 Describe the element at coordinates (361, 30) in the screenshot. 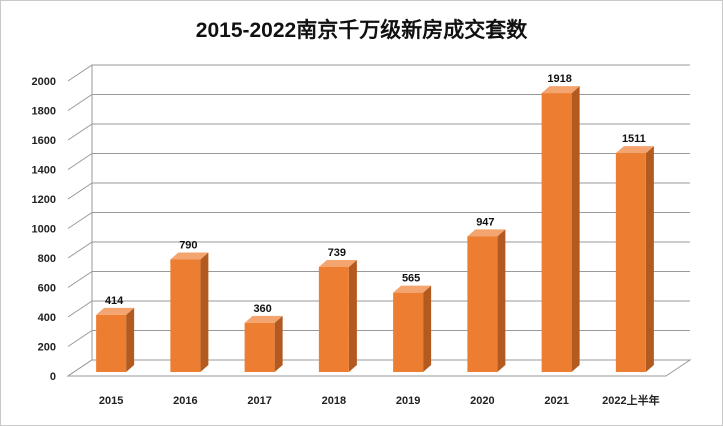

I see `chart-title: 2015-2022南京千万级新房成交套数` at that location.